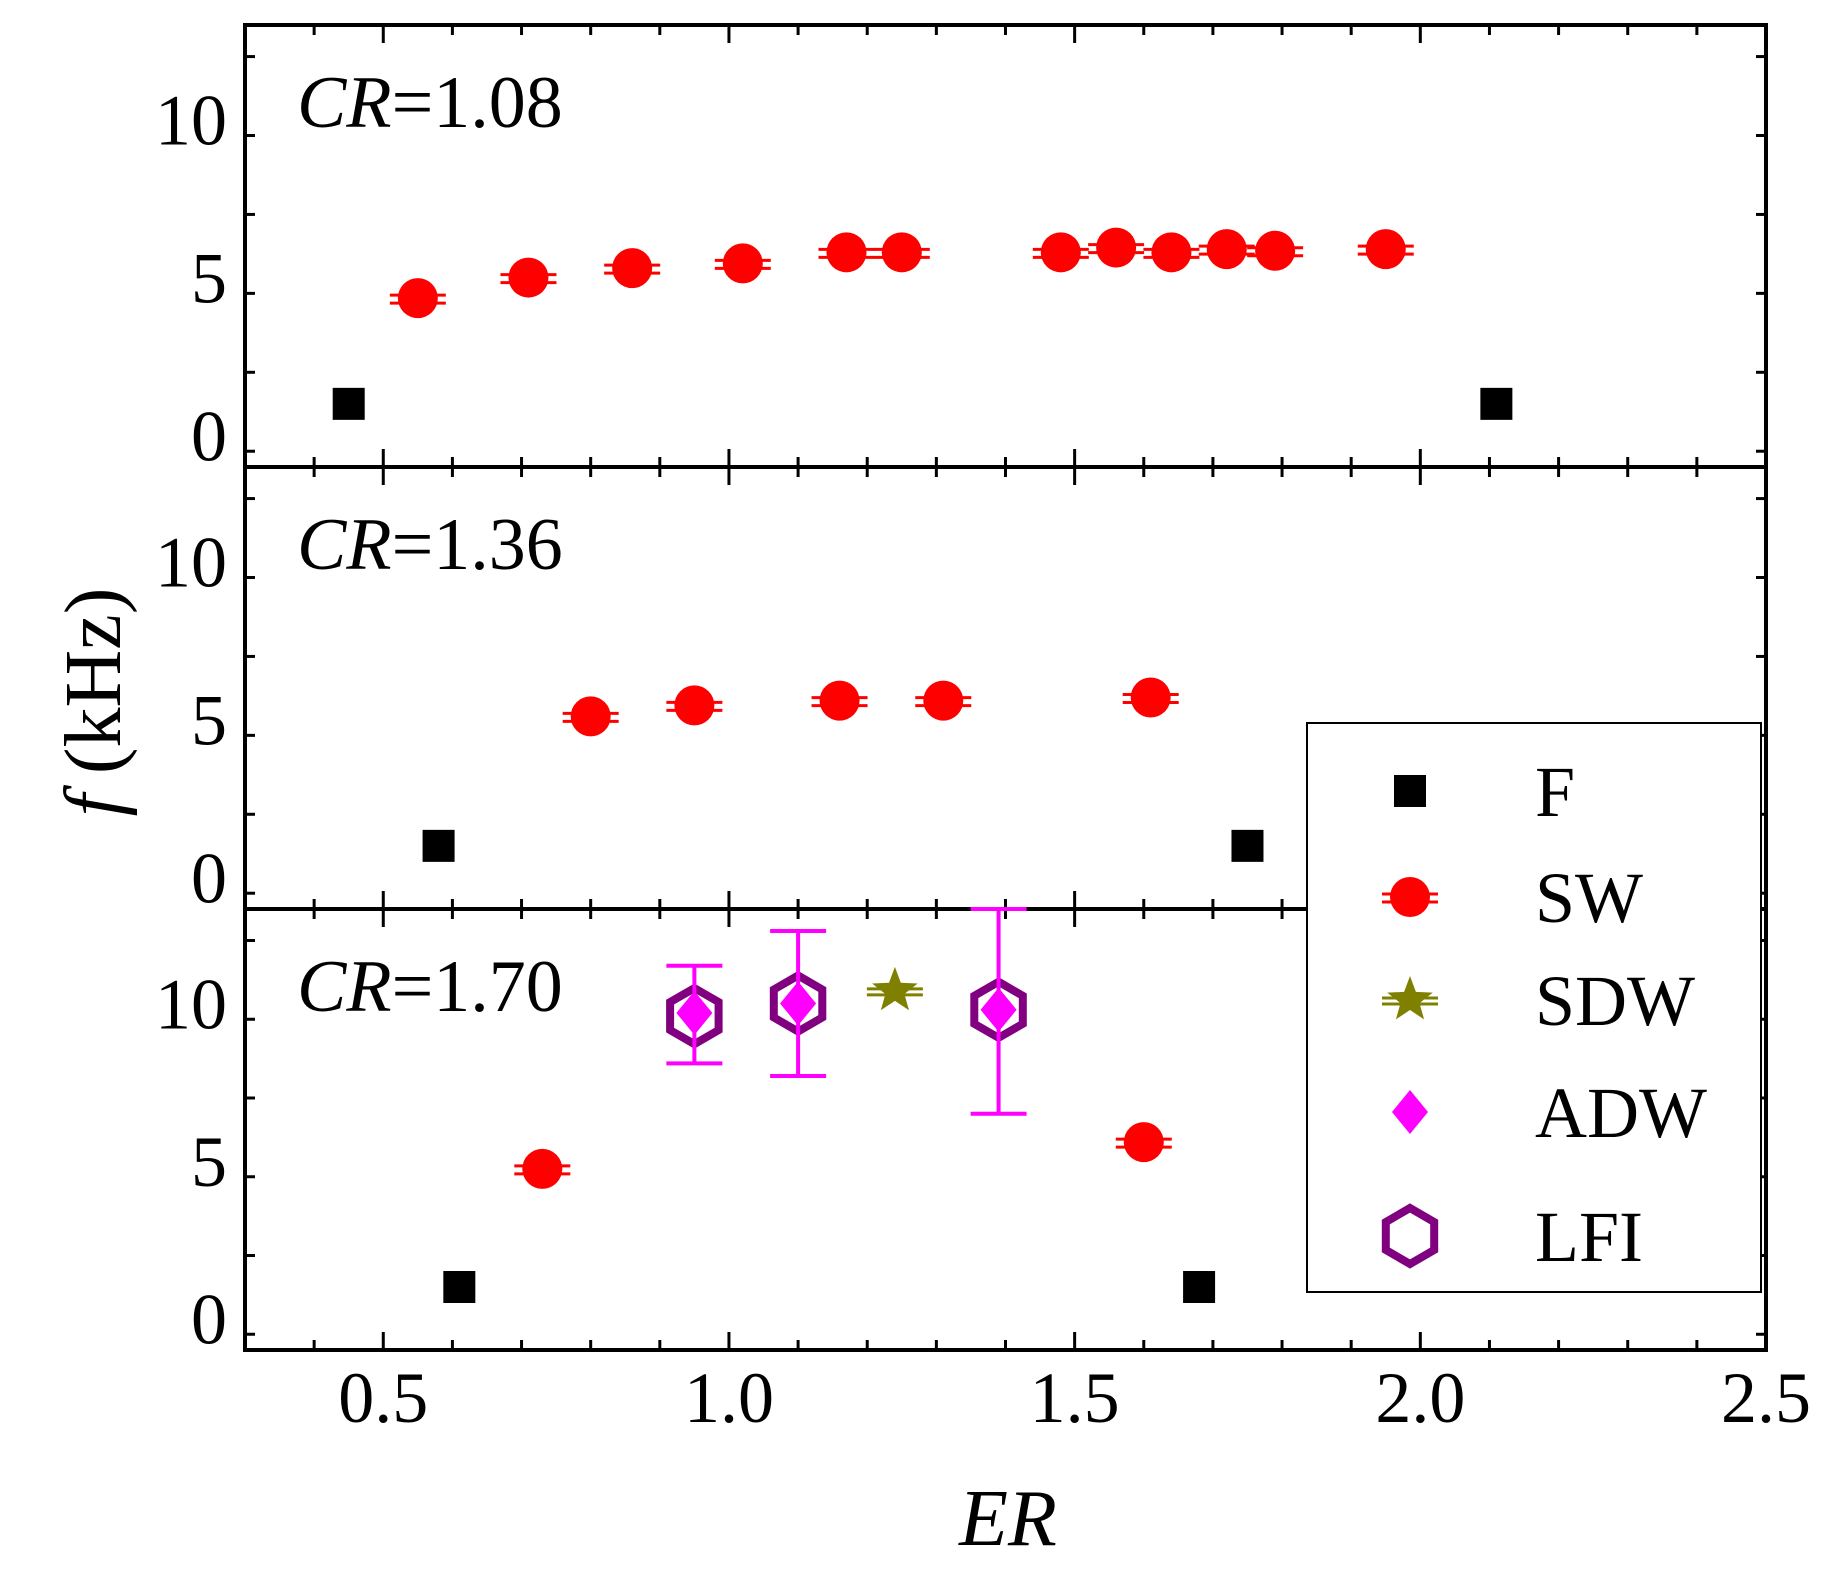 This screenshot has width=1842, height=1571. What do you see at coordinates (894, 988) in the screenshot?
I see `data-point-SDW` at bounding box center [894, 988].